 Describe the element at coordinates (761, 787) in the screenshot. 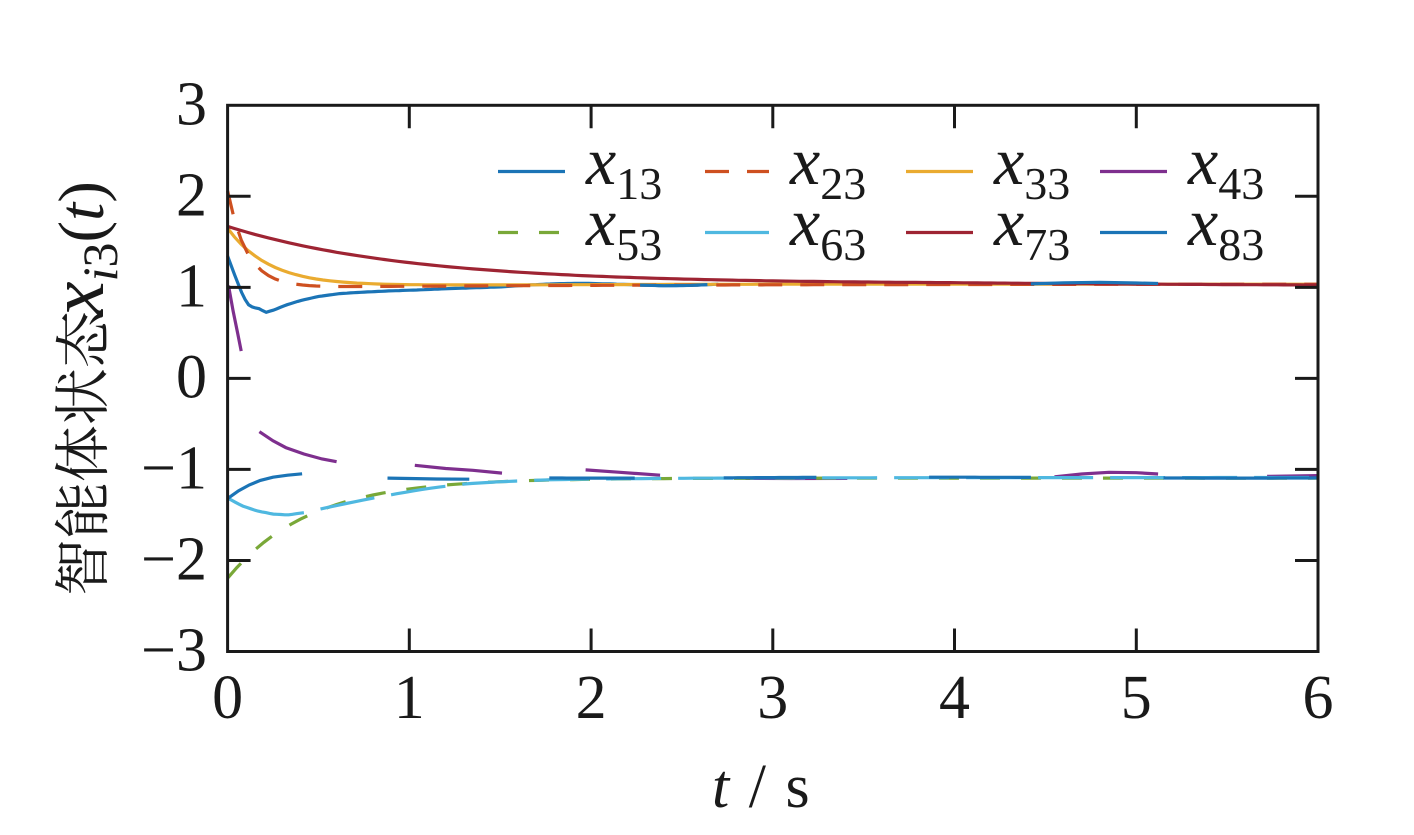

I see `svg-text: t / s` at that location.